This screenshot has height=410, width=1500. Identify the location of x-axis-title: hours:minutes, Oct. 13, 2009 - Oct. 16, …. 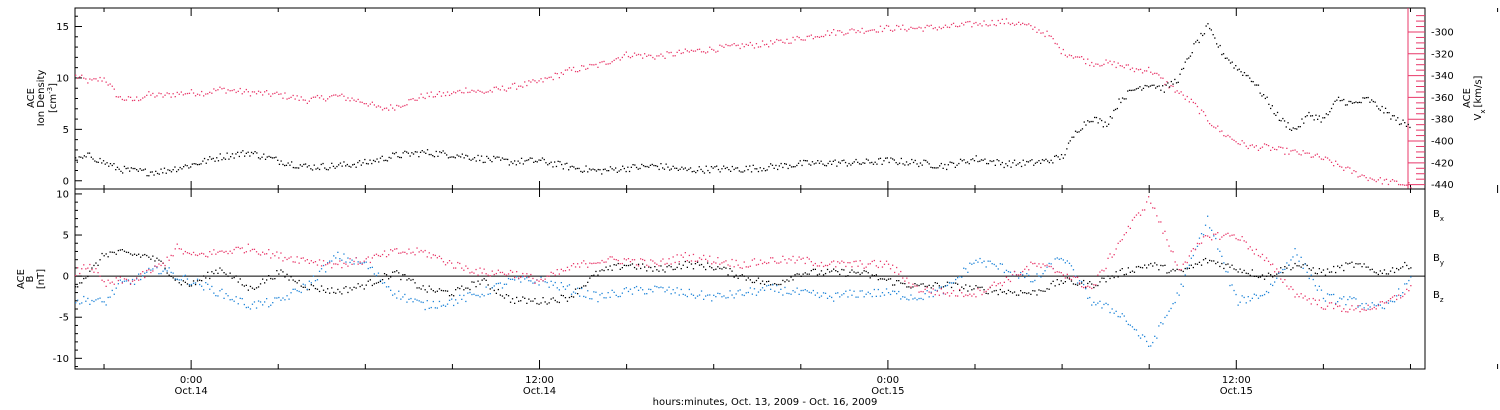
(765, 402).